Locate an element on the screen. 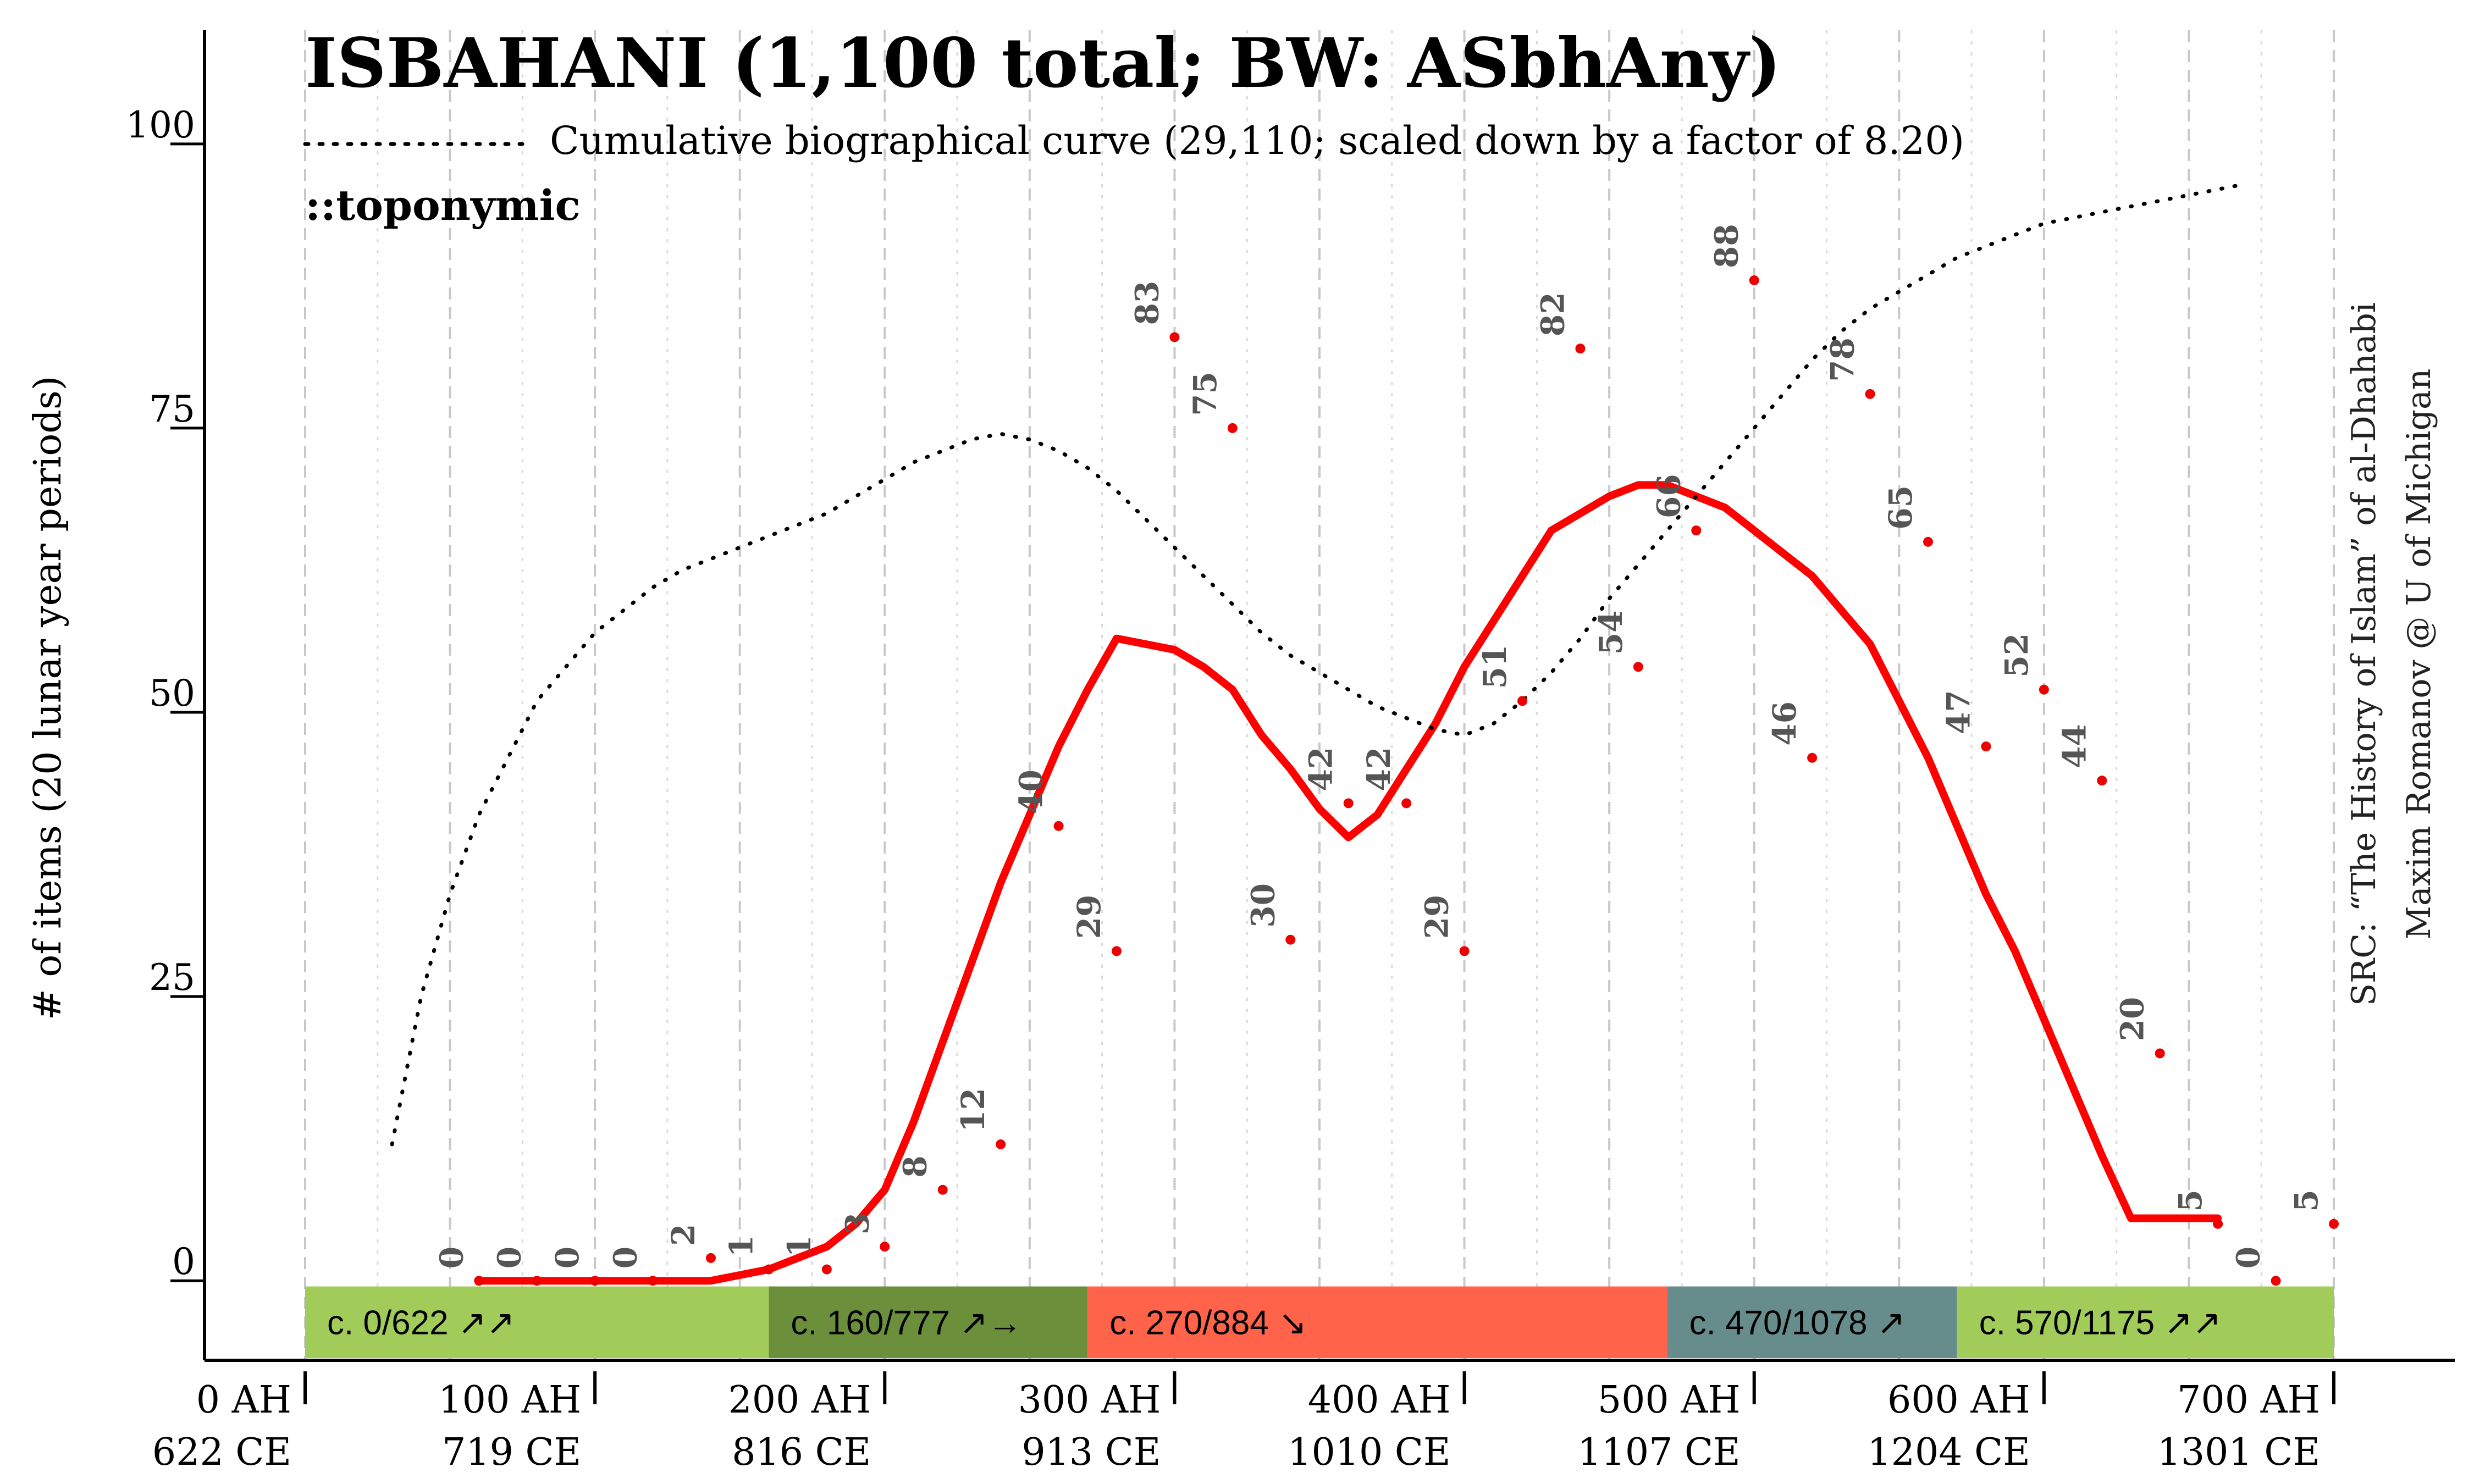 This screenshot has width=2474, height=1484. data-point-label: 42 is located at coordinates (1321, 769).